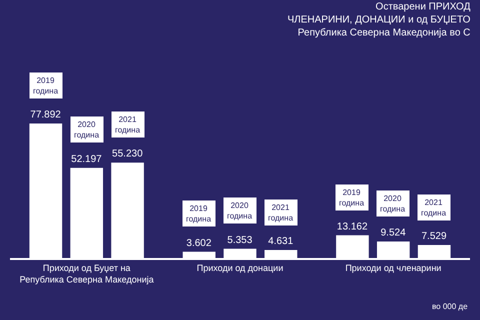 The width and height of the screenshot is (480, 320). What do you see at coordinates (86, 159) in the screenshot?
I see `data-label: 52.197` at bounding box center [86, 159].